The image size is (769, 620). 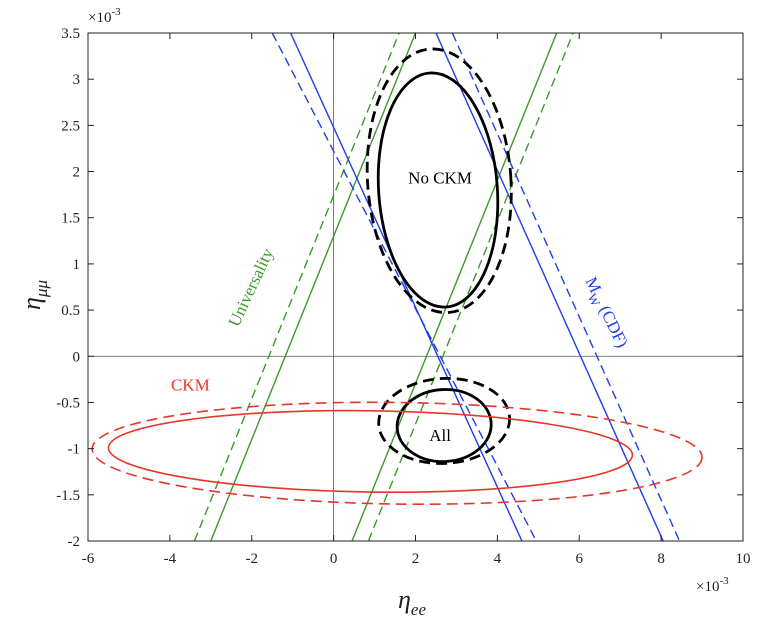 What do you see at coordinates (99, 18) in the screenshot?
I see `y-exponent-base: ×10` at bounding box center [99, 18].